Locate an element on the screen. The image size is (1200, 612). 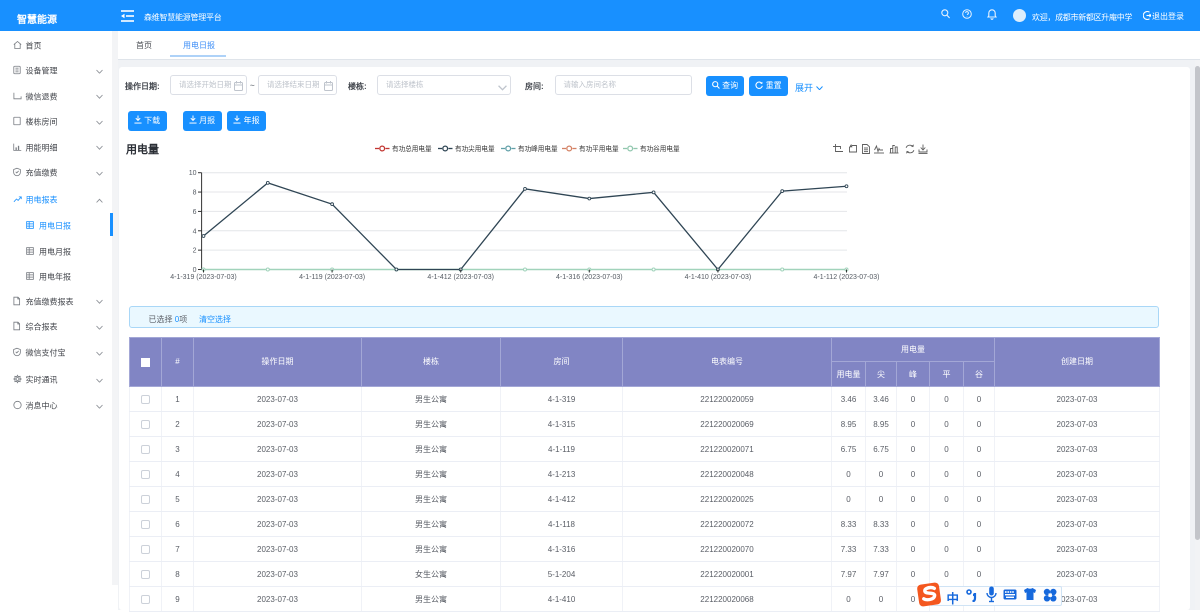
svg-text: 8 is located at coordinates (195, 193).